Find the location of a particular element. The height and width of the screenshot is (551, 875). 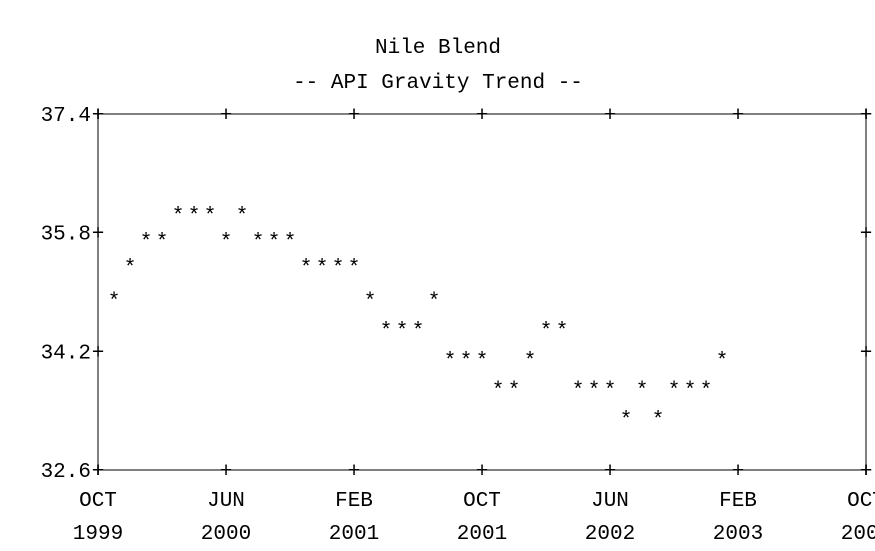

chart-subtitle: -- API Gravity Trend -- is located at coordinates (438, 83).